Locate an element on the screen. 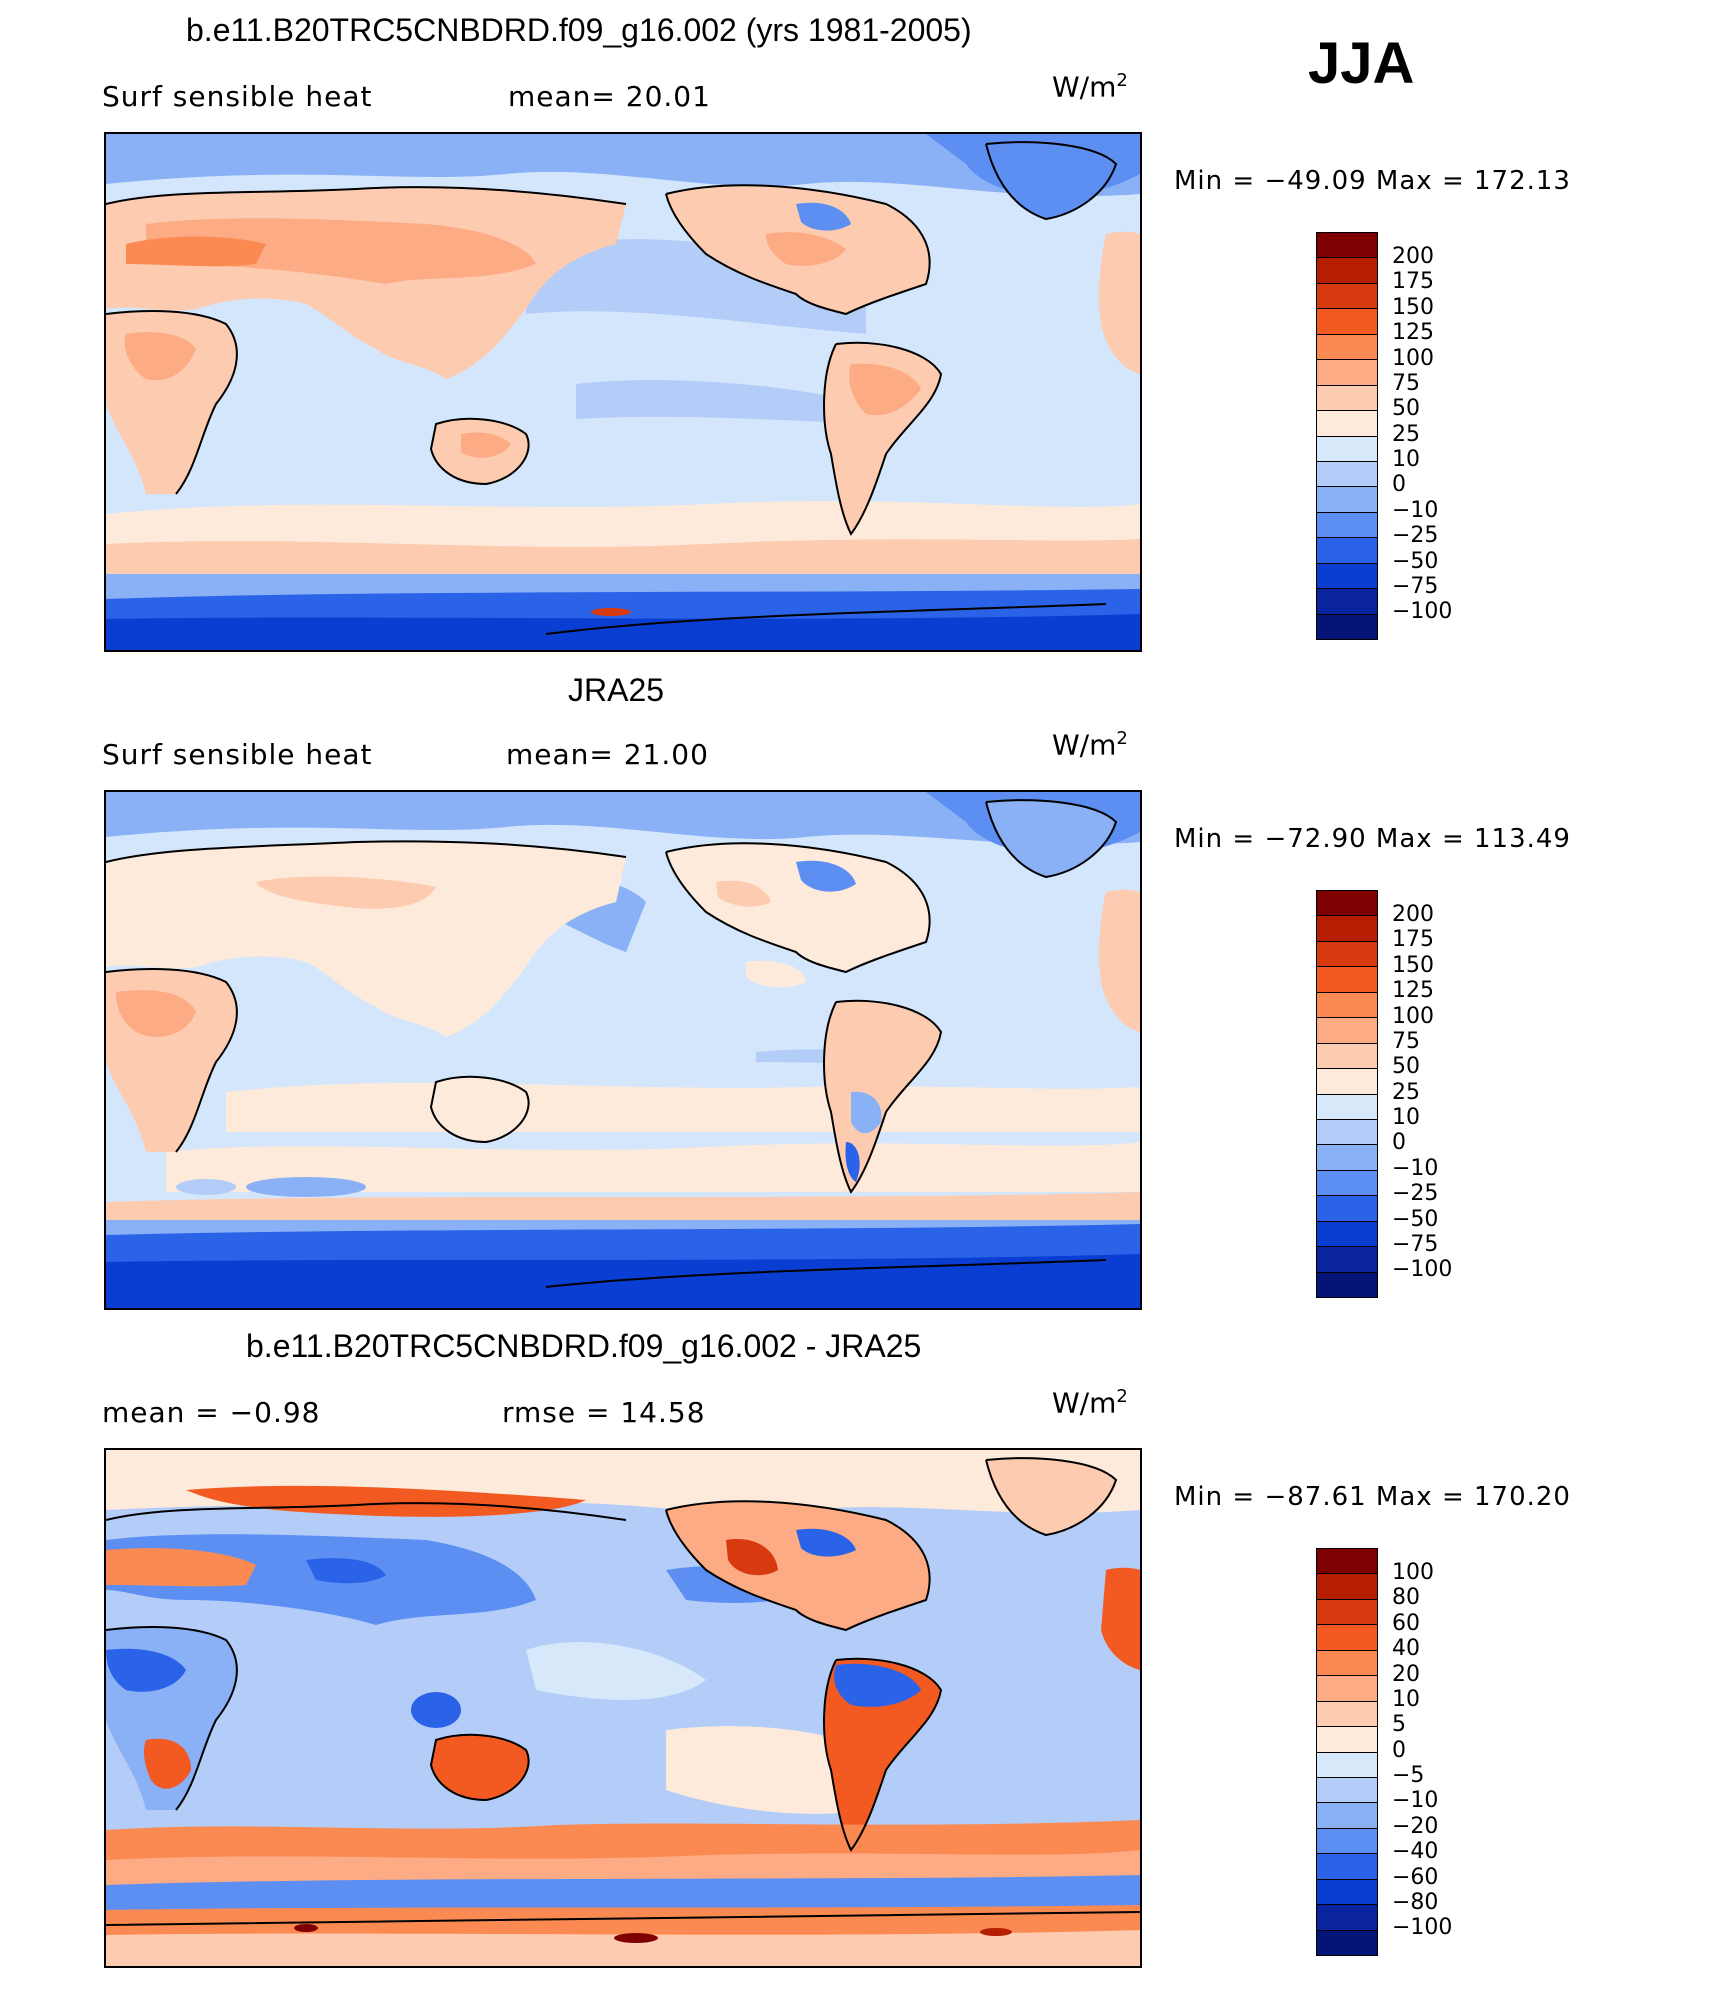 This screenshot has height=1991, width=1710. panel3-colorbar is located at coordinates (1347, 1752).